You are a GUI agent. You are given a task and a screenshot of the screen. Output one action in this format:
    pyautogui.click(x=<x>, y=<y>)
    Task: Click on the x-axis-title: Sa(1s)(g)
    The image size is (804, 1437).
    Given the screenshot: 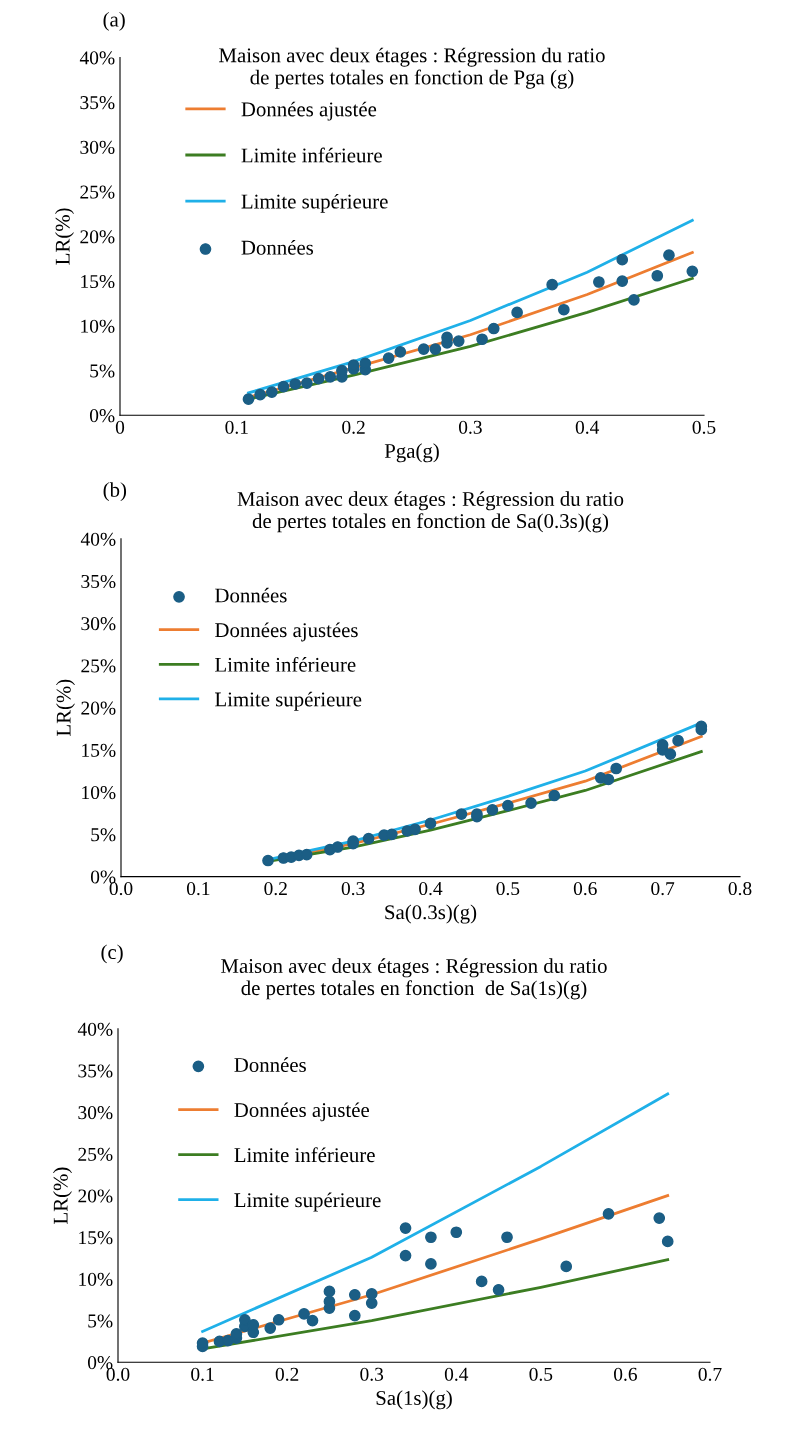 What is the action you would take?
    pyautogui.click(x=414, y=1400)
    